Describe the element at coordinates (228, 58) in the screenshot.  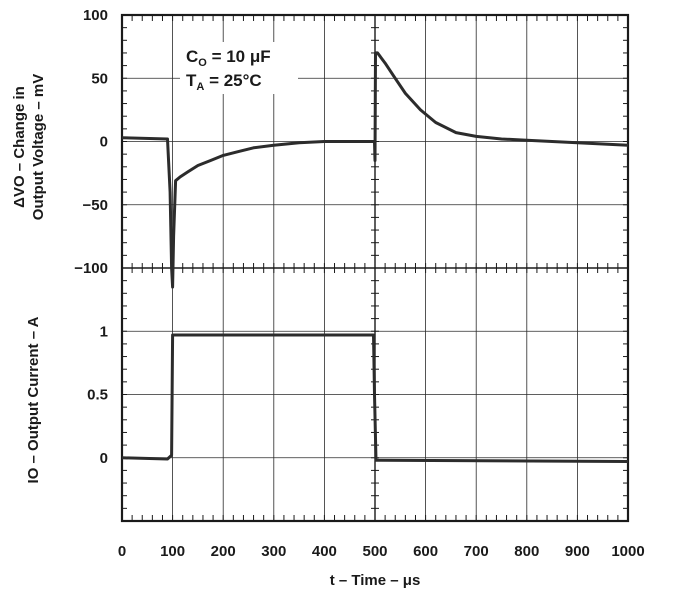
I see `capacitance-label: CO = 10 μF` at that location.